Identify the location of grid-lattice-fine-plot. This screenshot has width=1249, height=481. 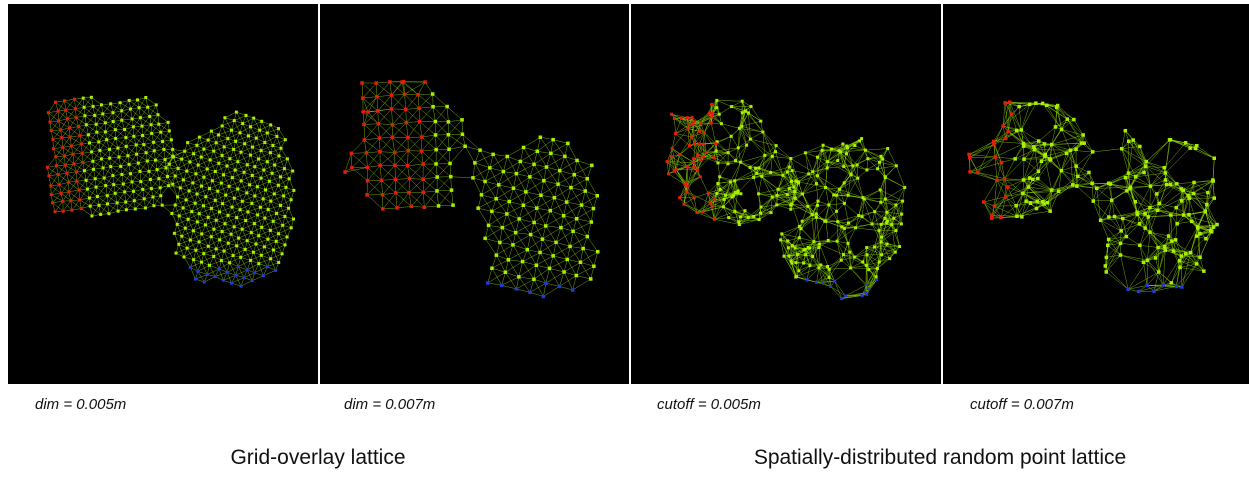
(170, 191).